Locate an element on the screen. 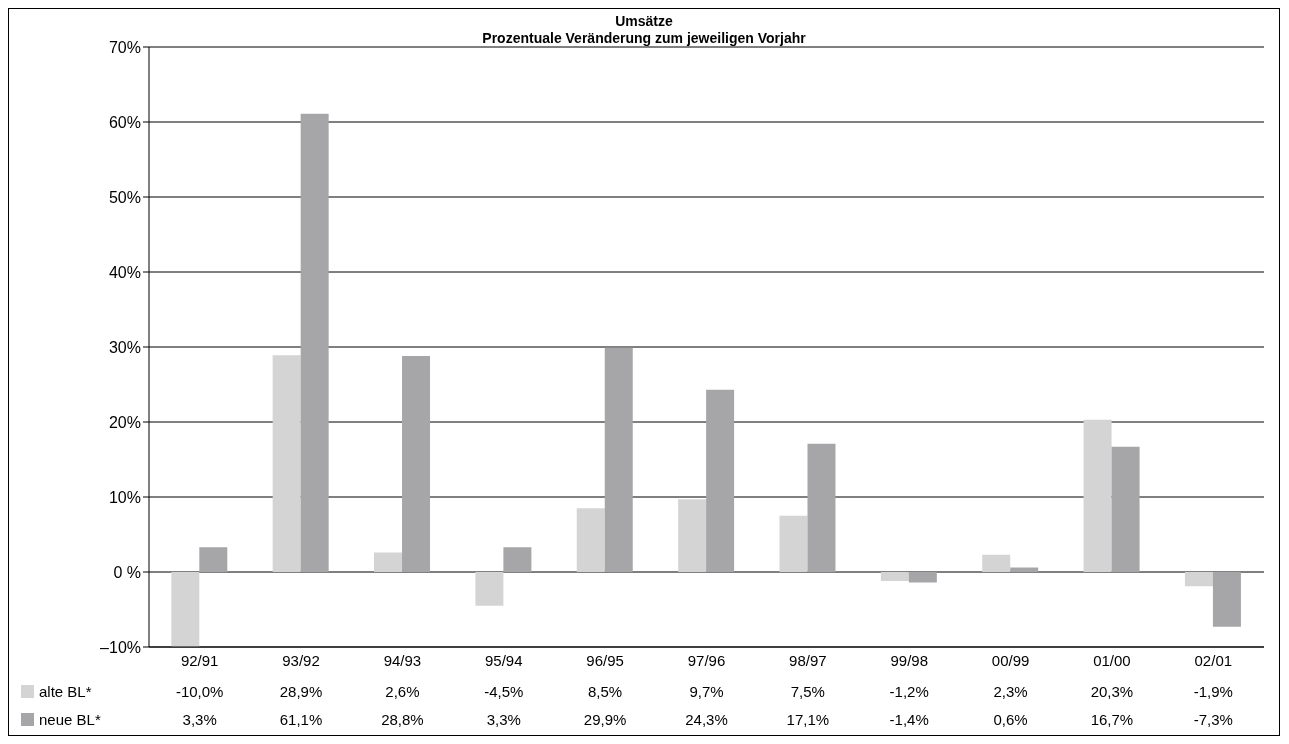 The width and height of the screenshot is (1289, 744). y-tick-label: 50% is located at coordinates (124, 197).